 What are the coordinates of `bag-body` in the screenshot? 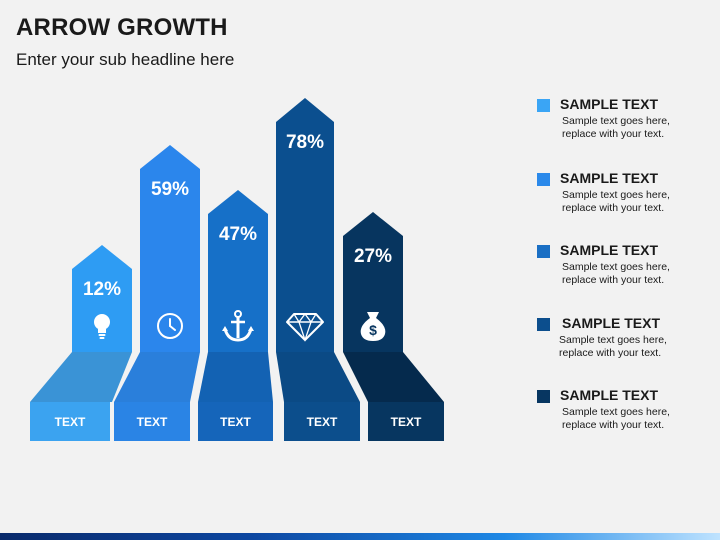 It's located at (373, 329).